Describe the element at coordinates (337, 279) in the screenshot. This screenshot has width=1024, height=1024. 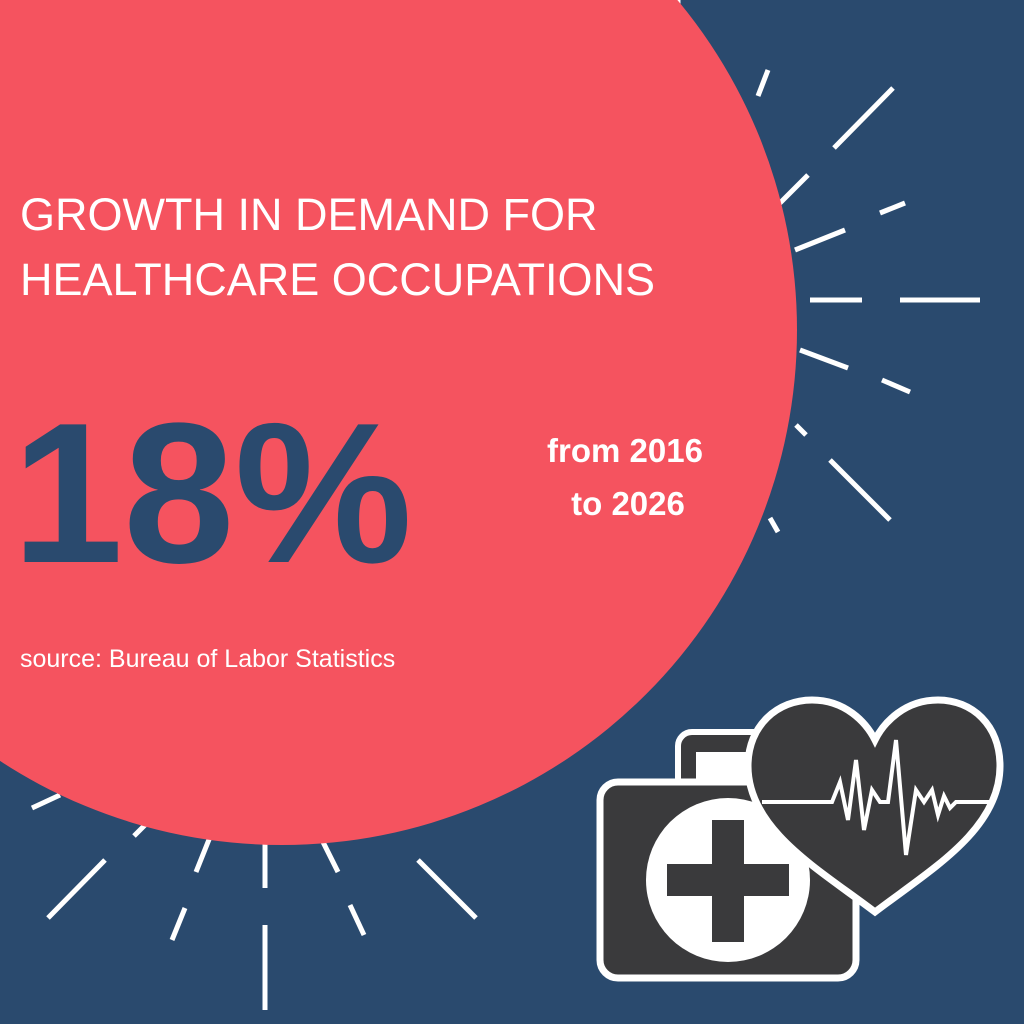
I see `title-line: HEALTHCARE OCCUPATIONS` at that location.